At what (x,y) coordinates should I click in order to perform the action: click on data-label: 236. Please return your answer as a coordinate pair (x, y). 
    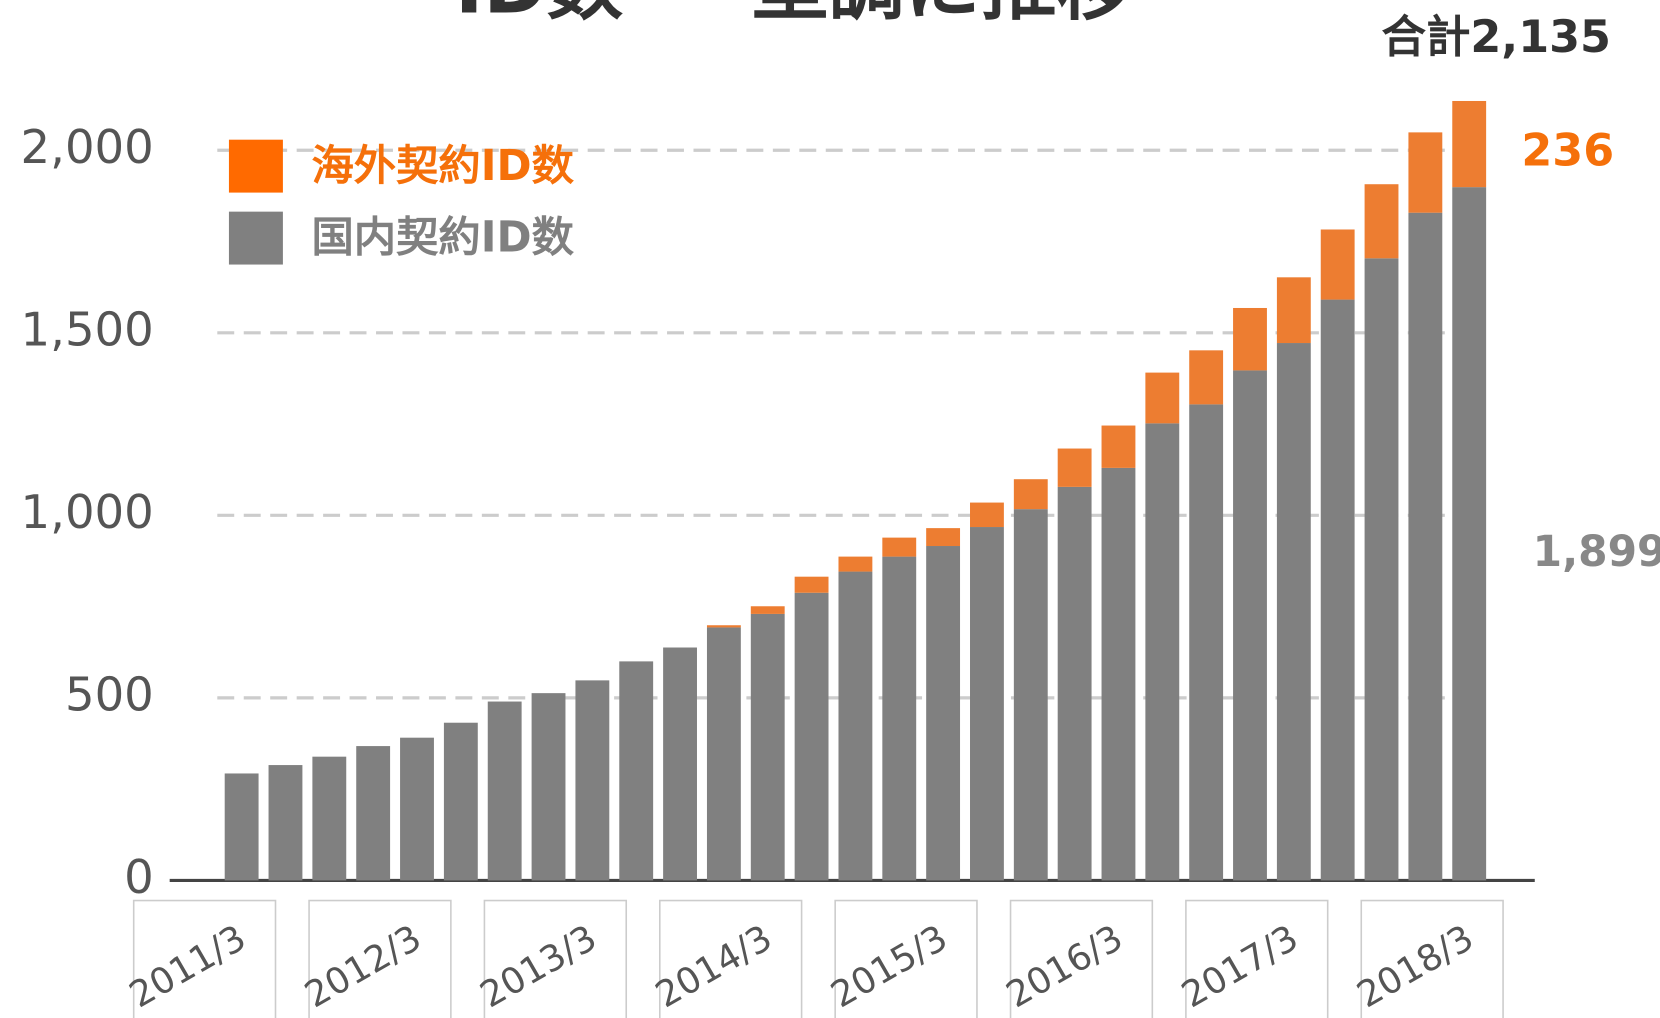
    Looking at the image, I should click on (1567, 150).